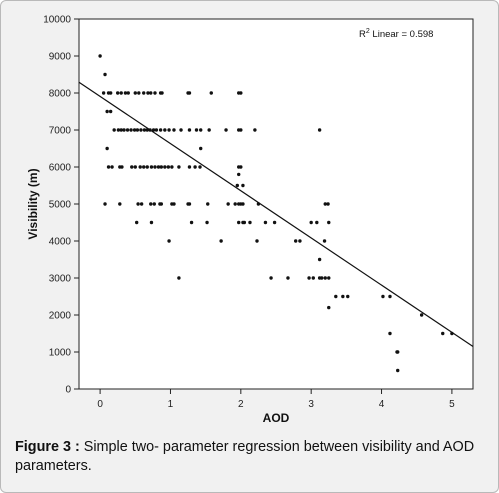 The height and width of the screenshot is (493, 499). I want to click on y-tick-label: 3000, so click(60, 279).